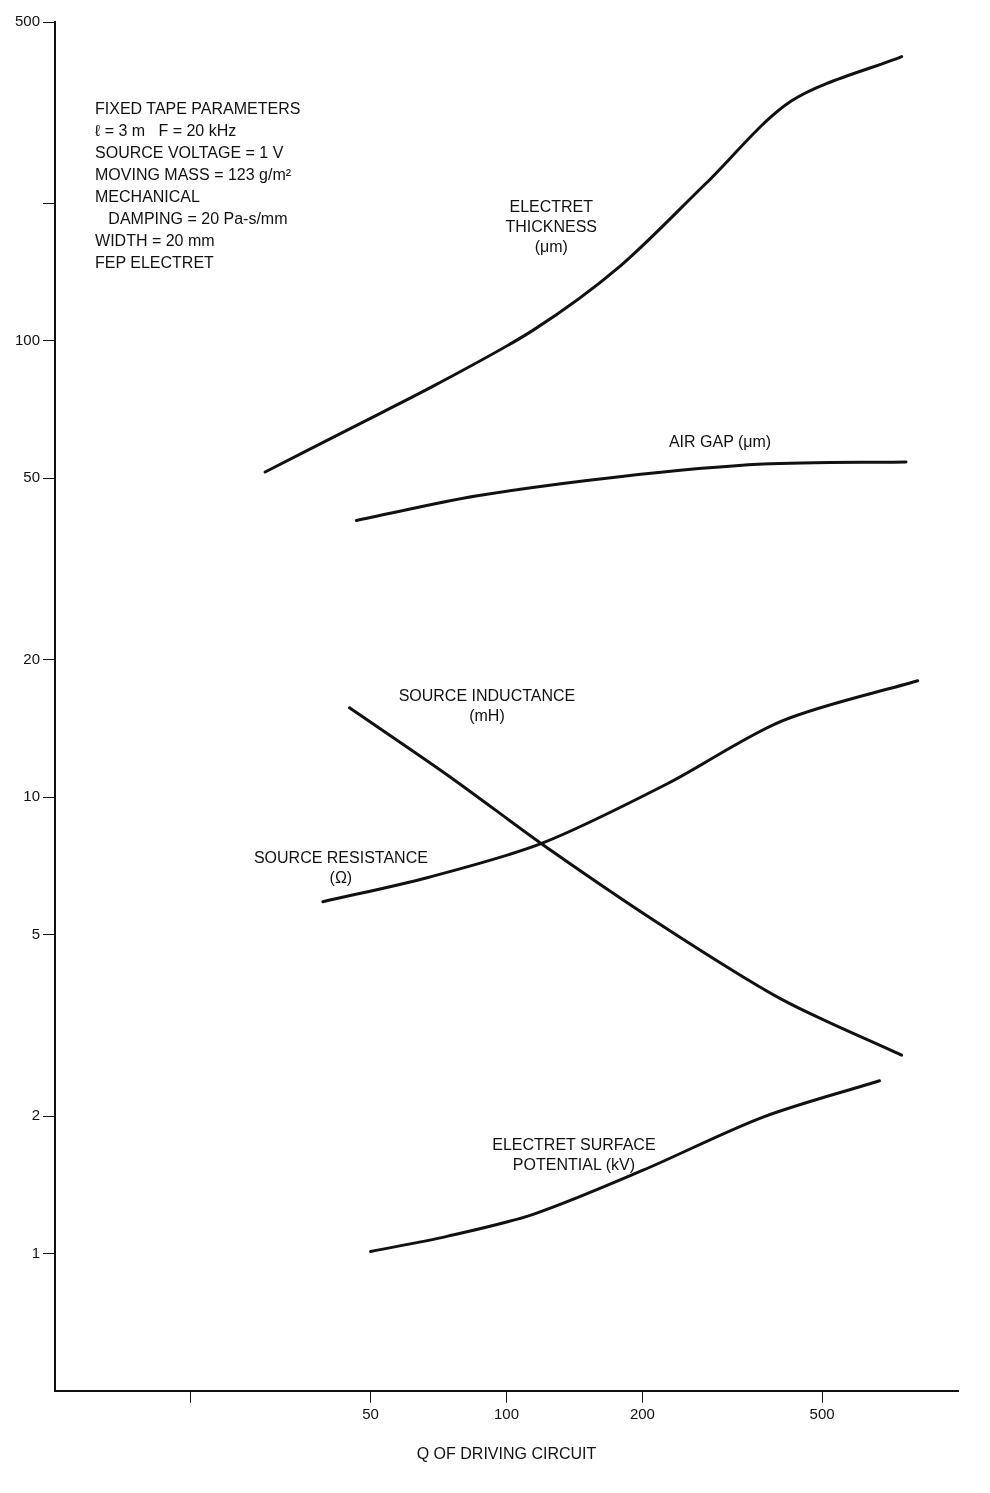 The image size is (990, 1493). What do you see at coordinates (487, 706) in the screenshot?
I see `series-label: SOURCE INDUCTANCE (mH)` at bounding box center [487, 706].